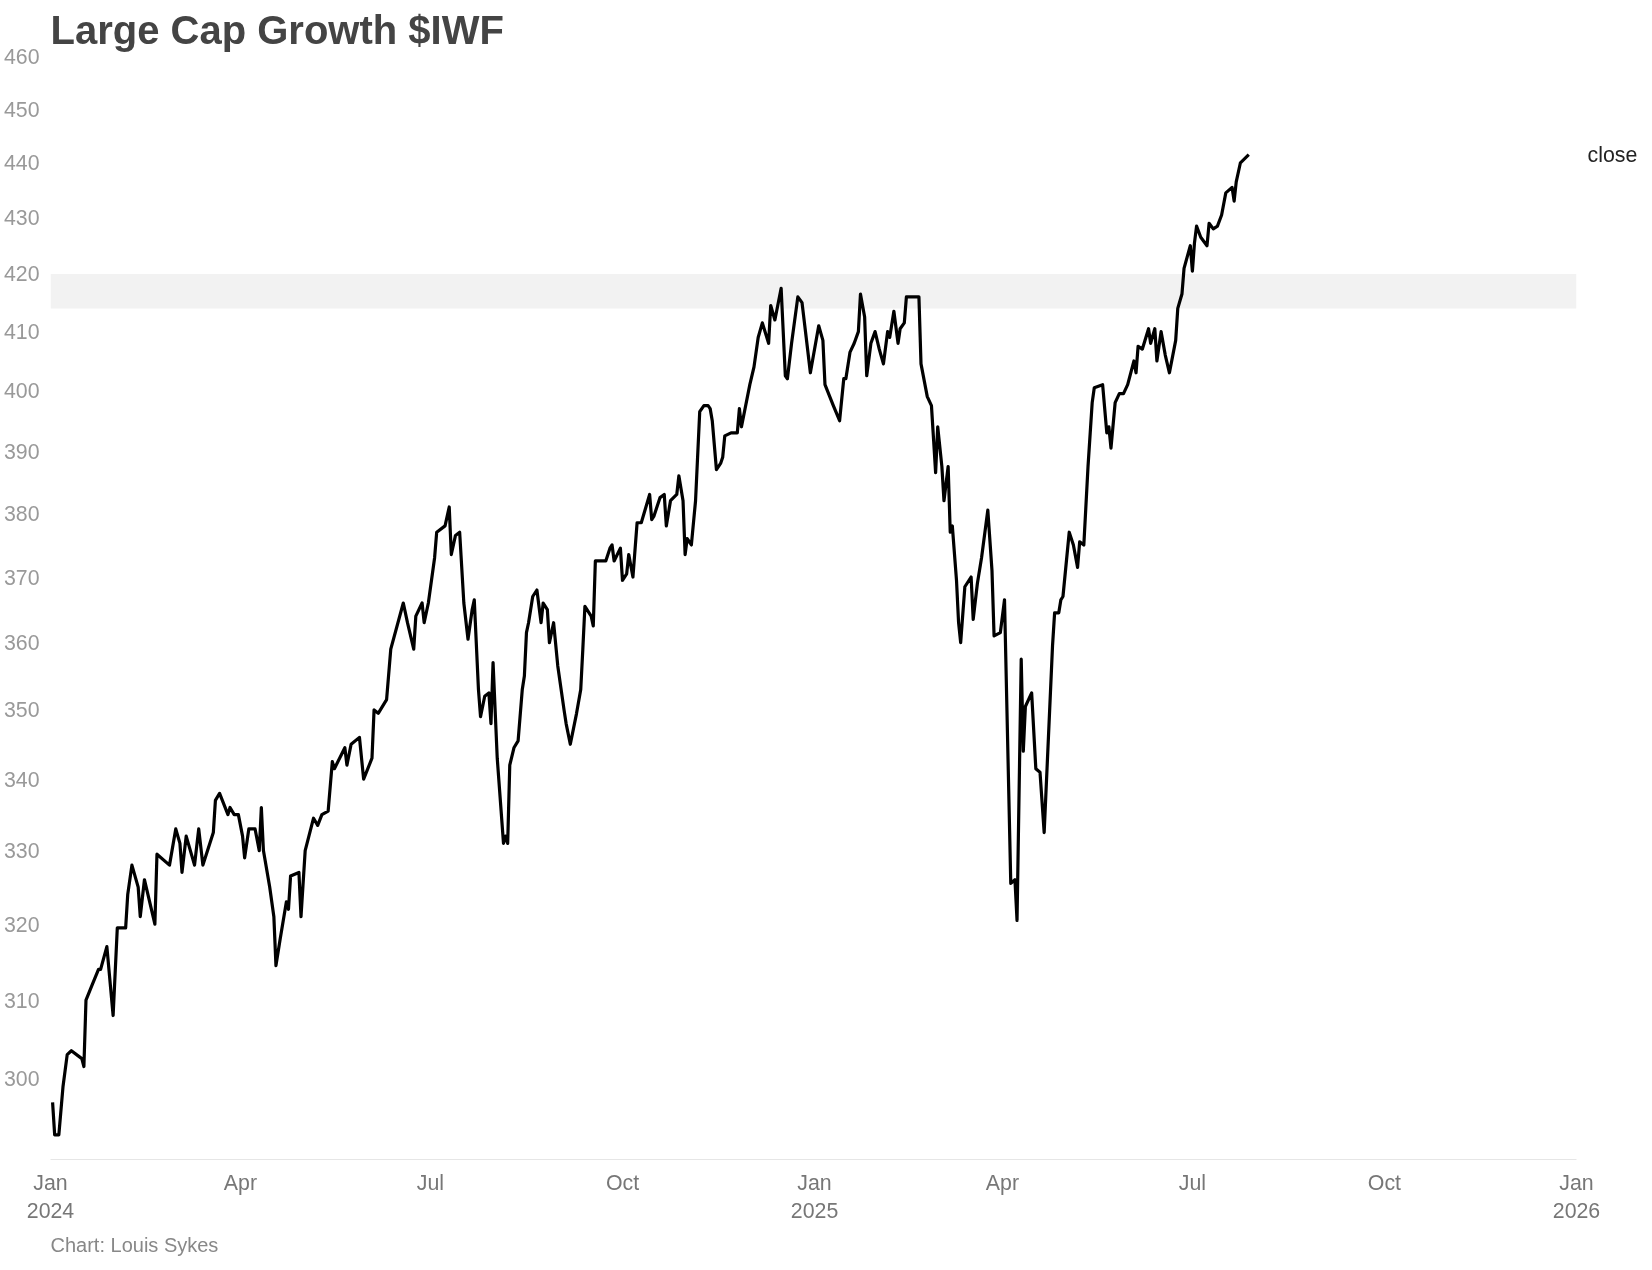 Image resolution: width=1652 pixels, height=1270 pixels. I want to click on x-tick-label: Jan 2024, so click(50, 1197).